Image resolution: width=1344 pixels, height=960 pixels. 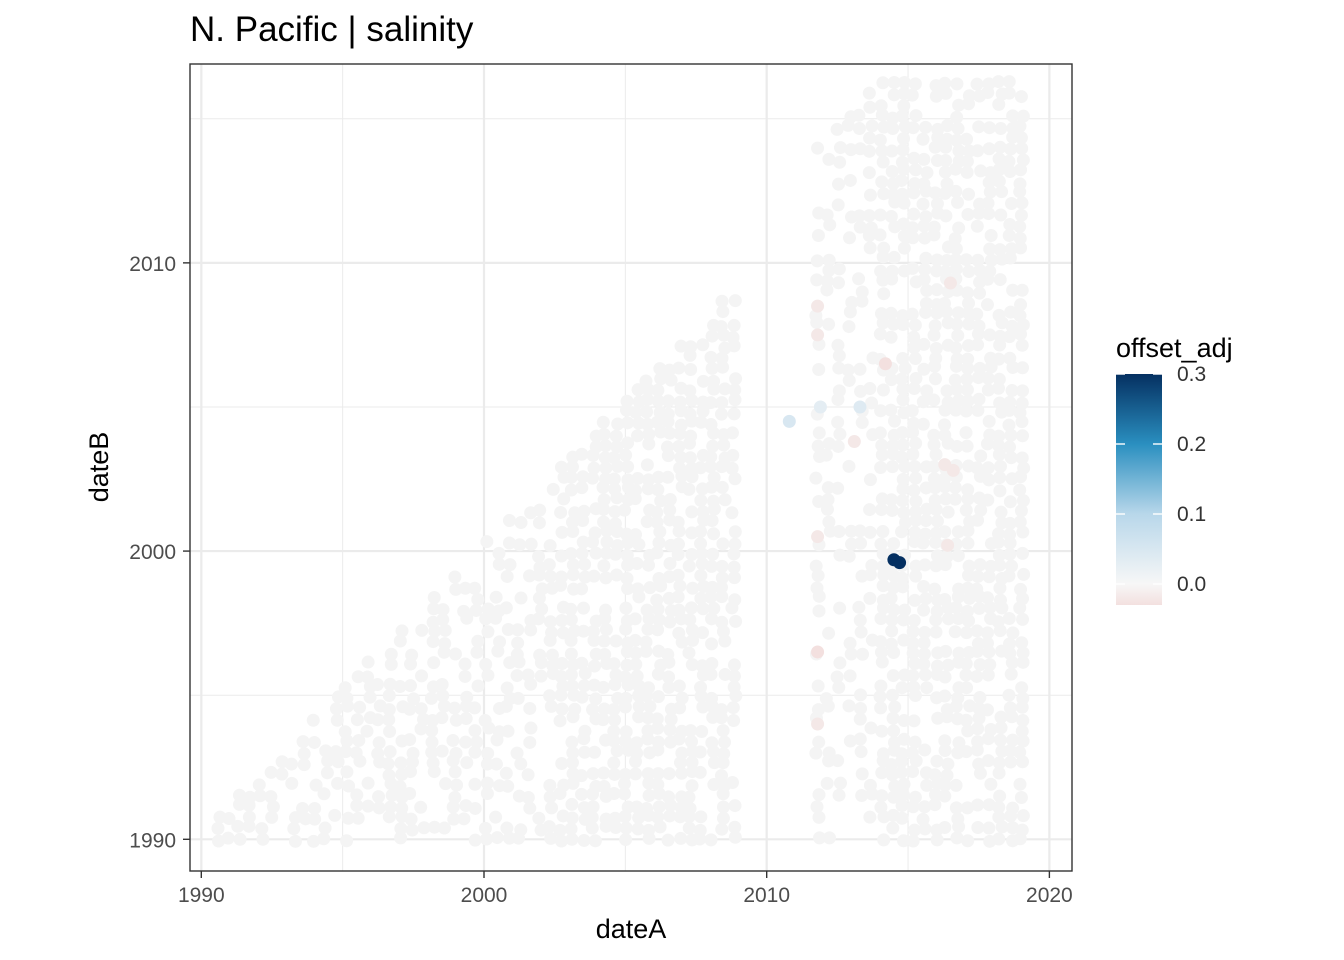 I want to click on x-axis-title: dateA, so click(x=631, y=929).